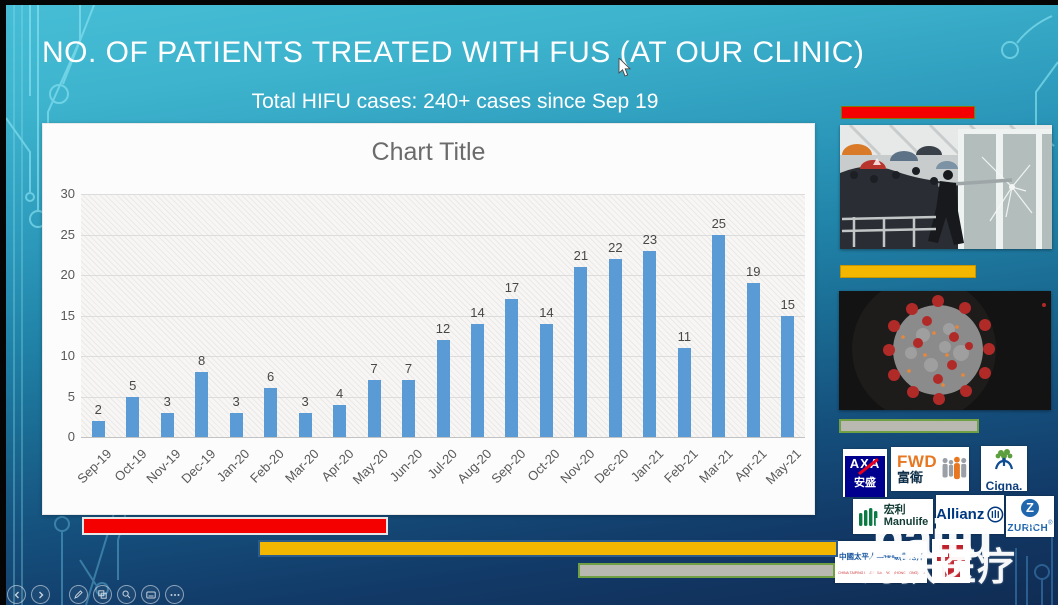 Image resolution: width=1058 pixels, height=605 pixels. Describe the element at coordinates (715, 466) in the screenshot. I see `x-tick-label: Mar-21` at that location.